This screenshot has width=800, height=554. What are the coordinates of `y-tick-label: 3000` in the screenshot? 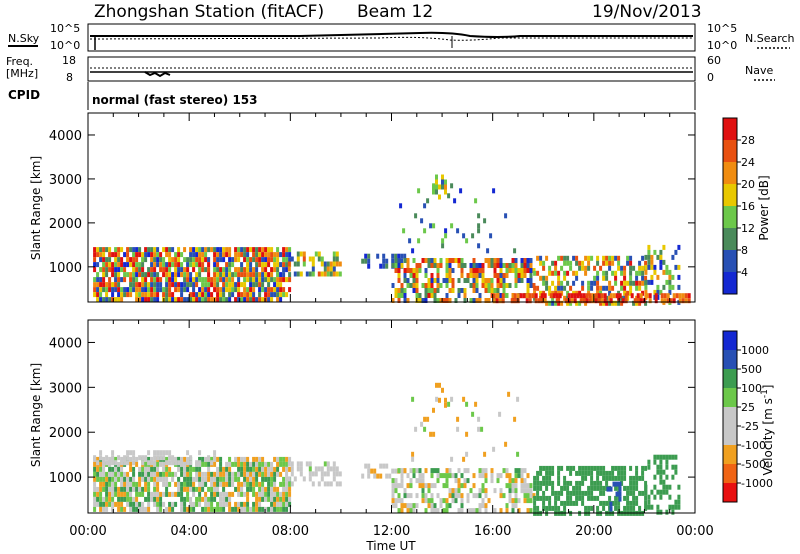 It's located at (65, 180).